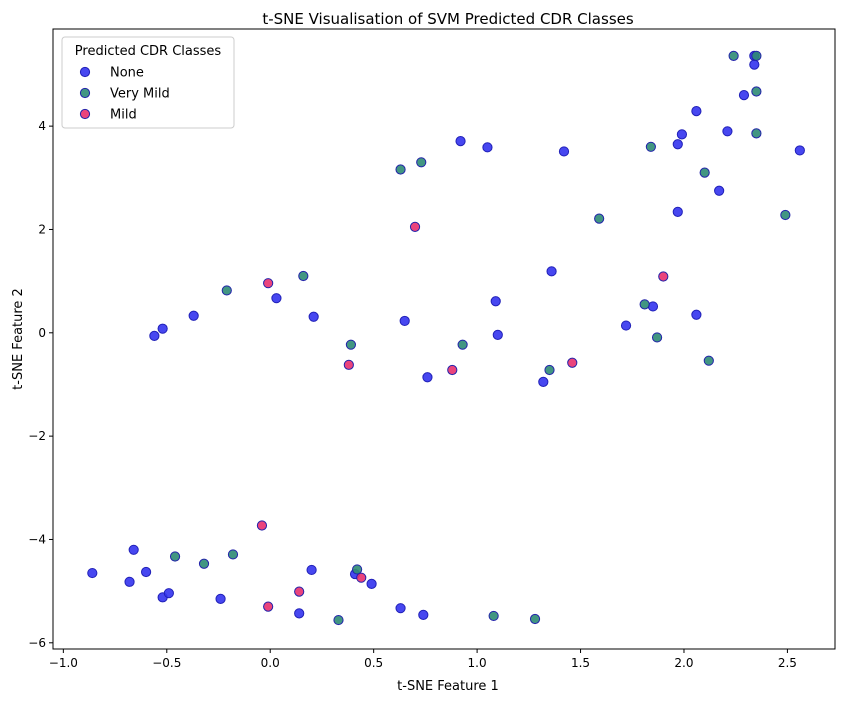 The height and width of the screenshot is (701, 844). What do you see at coordinates (270, 663) in the screenshot?
I see `x-tick-label: 0.0` at bounding box center [270, 663].